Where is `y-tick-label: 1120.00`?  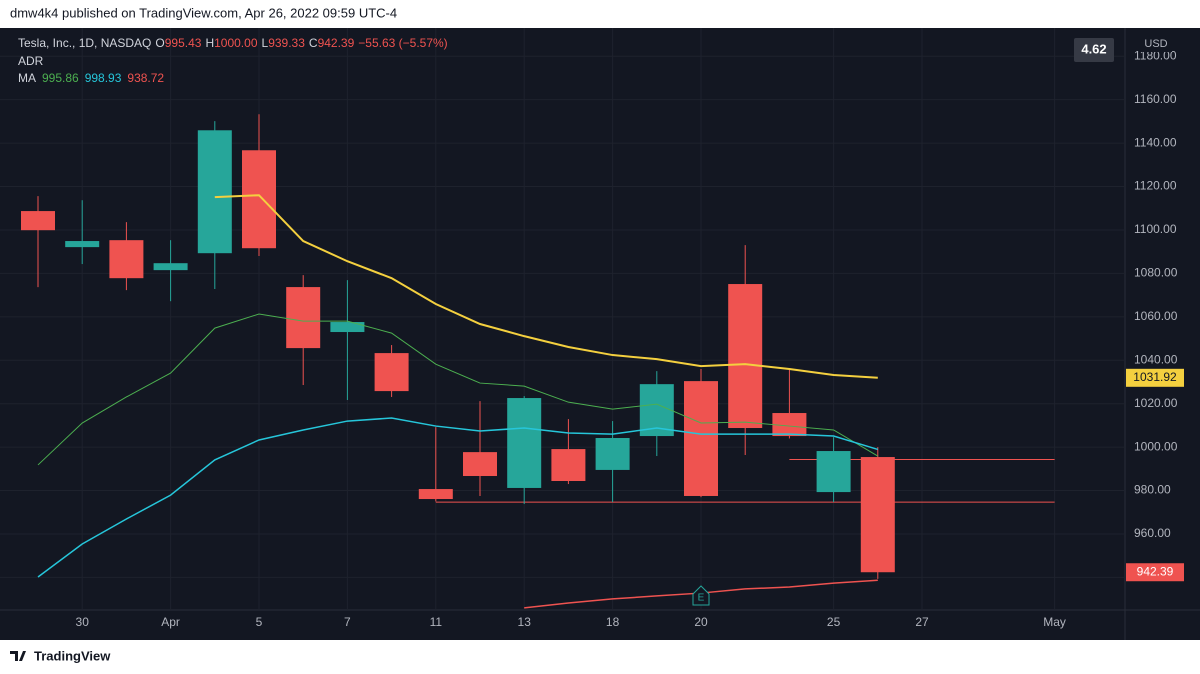
y-tick-label: 1120.00 is located at coordinates (1155, 186).